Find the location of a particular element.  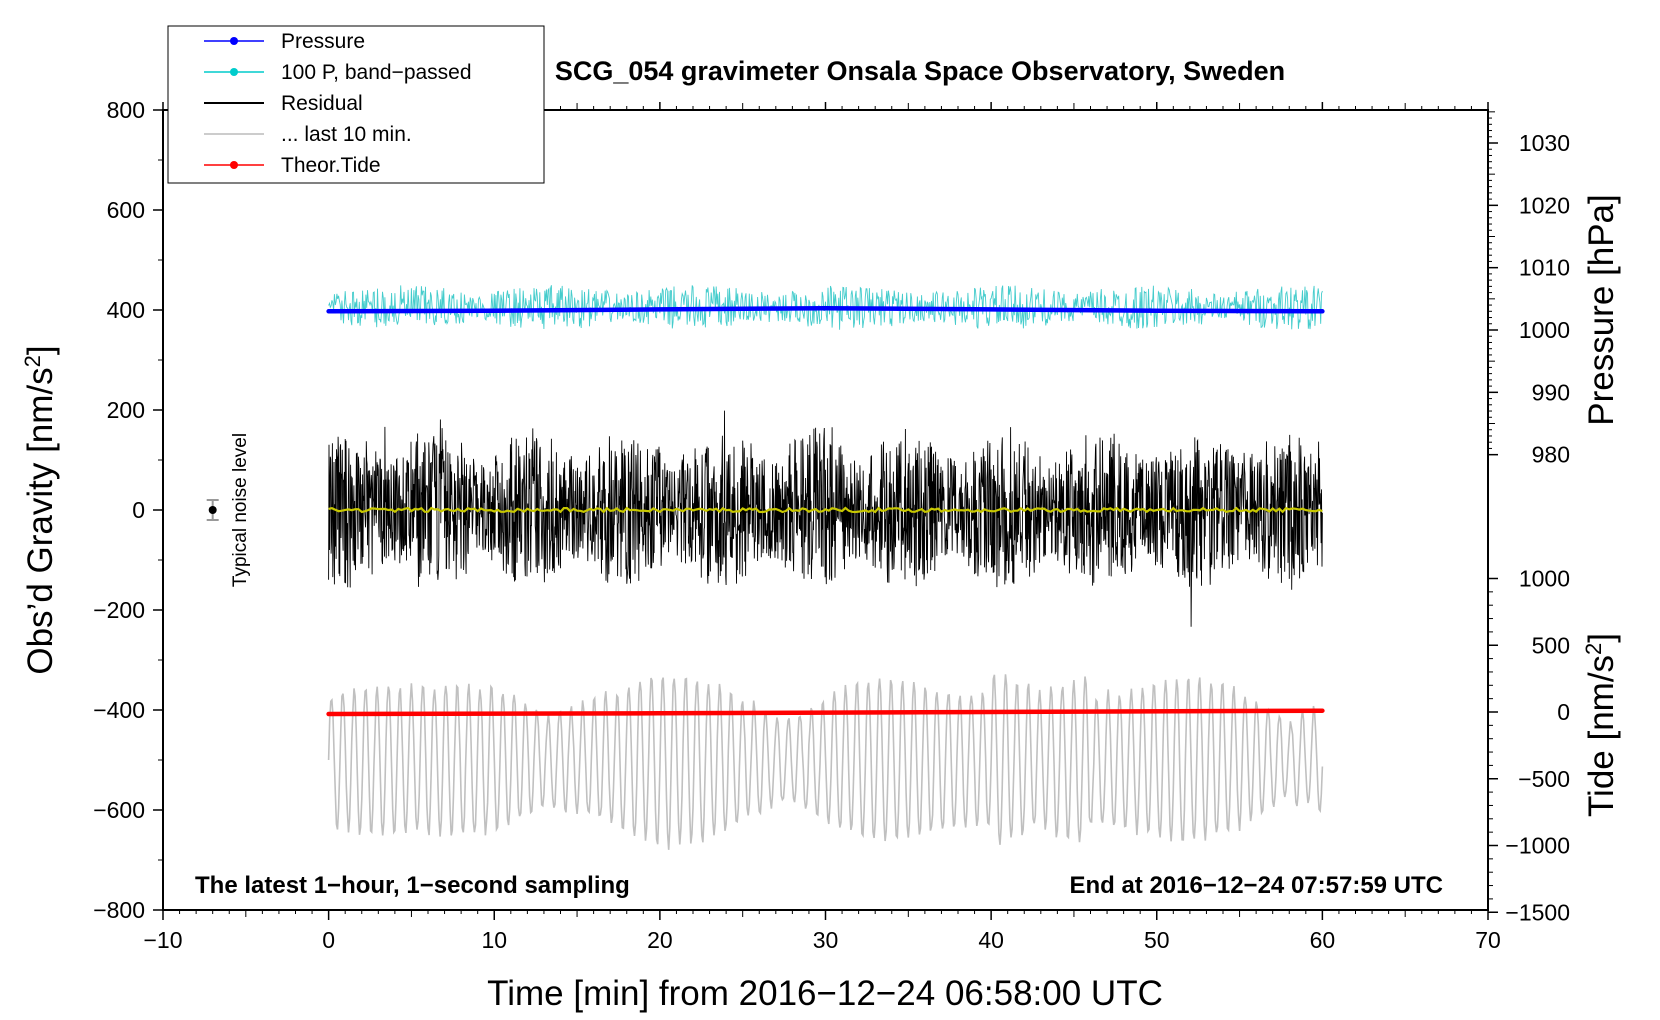

legend-label: 100 P, band−passed is located at coordinates (376, 72).